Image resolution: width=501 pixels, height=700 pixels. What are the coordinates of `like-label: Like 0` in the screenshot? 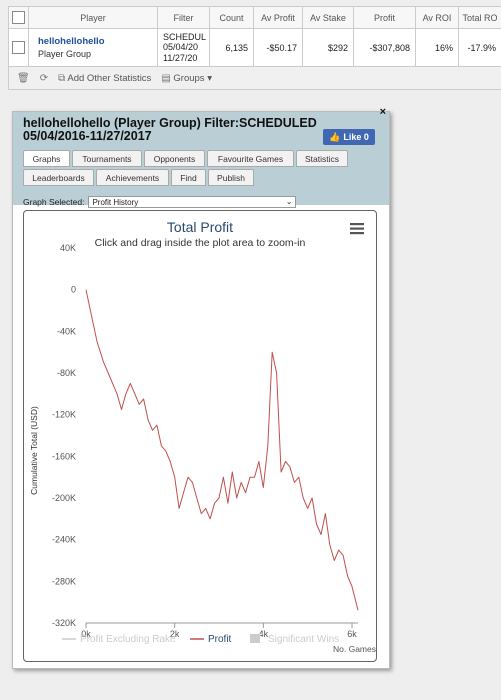 It's located at (356, 137).